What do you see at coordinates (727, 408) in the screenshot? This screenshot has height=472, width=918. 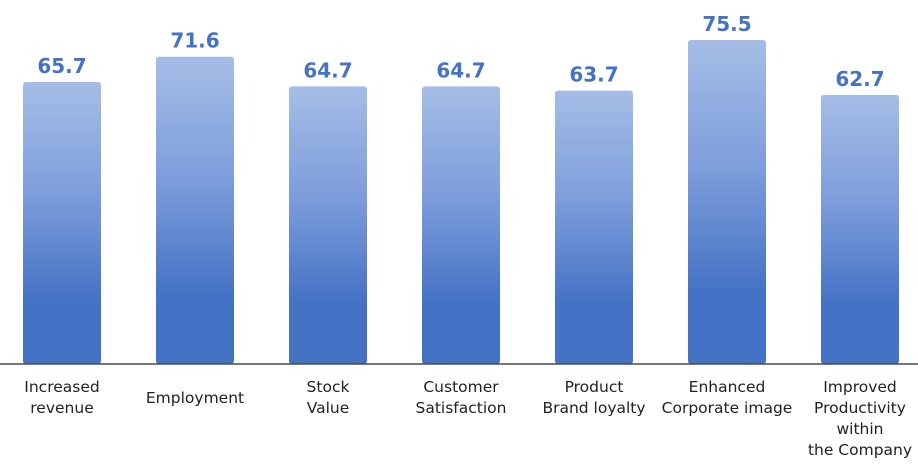 I see `category-label: Corporate image` at bounding box center [727, 408].